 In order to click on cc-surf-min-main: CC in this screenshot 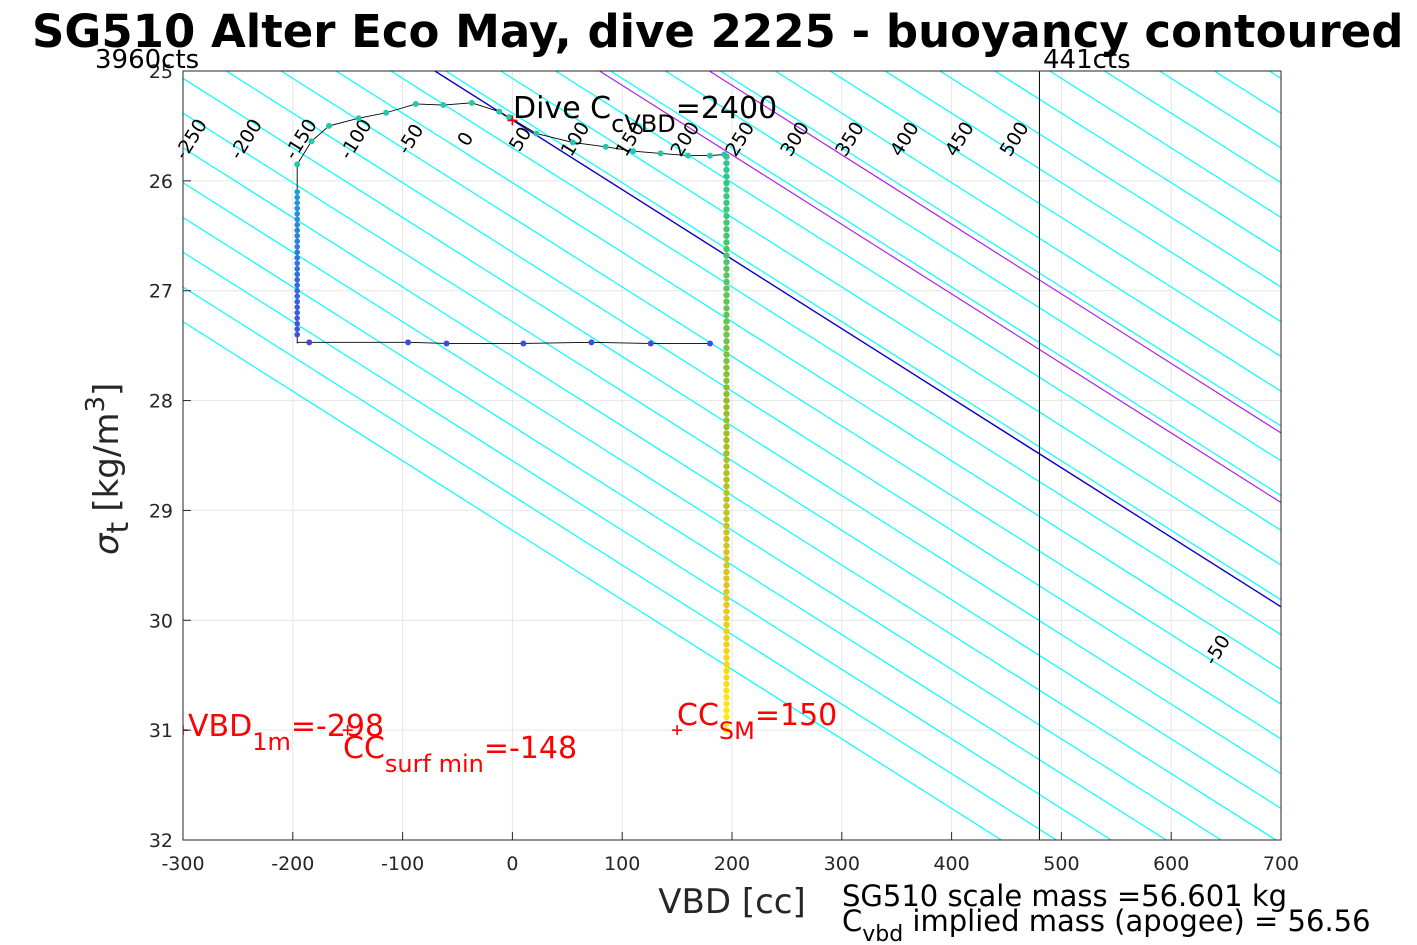, I will do `click(364, 748)`.